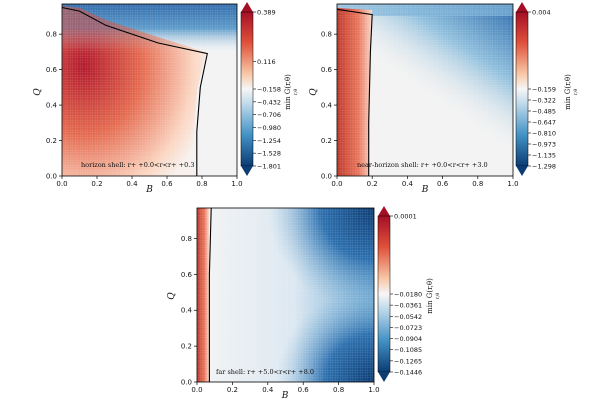  I want to click on colorbar-tick-label: −0.0723, so click(408, 328).